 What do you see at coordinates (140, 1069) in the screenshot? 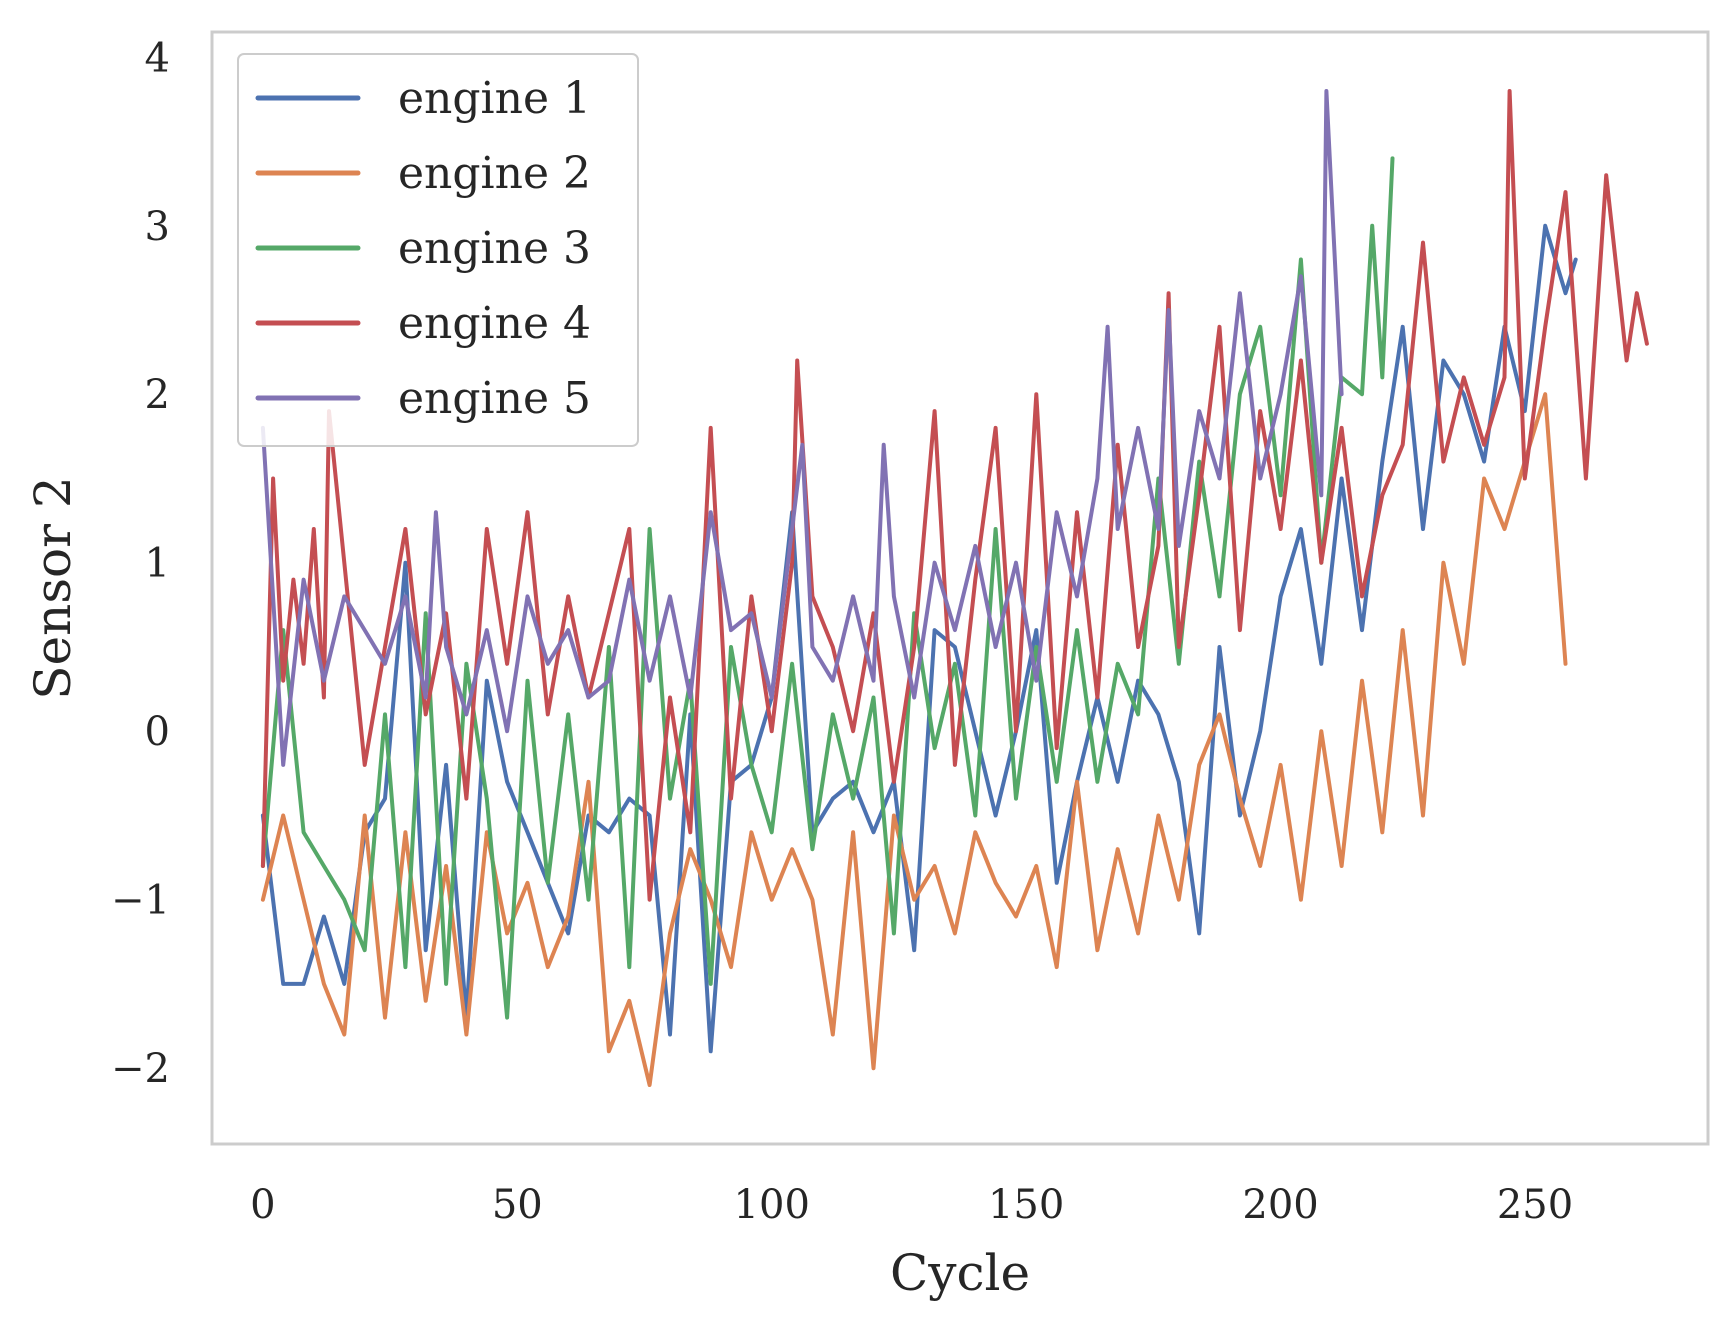
I see `y-tick-label: −2` at bounding box center [140, 1069].